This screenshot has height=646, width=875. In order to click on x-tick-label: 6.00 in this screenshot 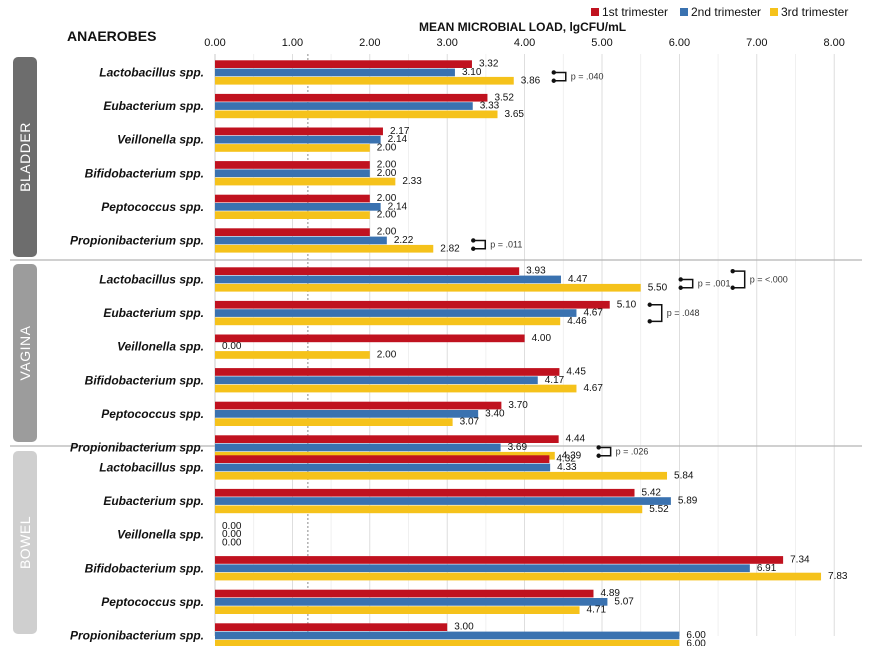, I will do `click(679, 43)`.